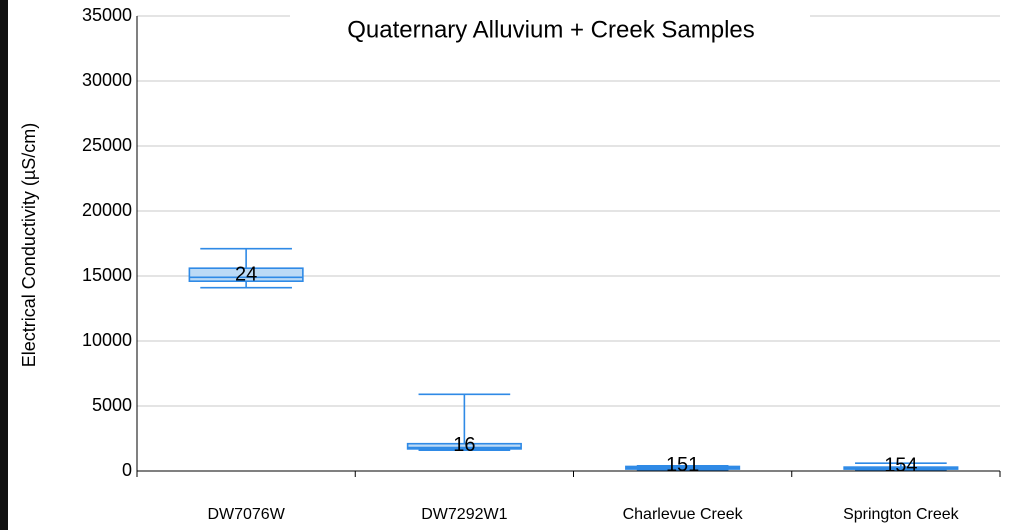 Image resolution: width=1018 pixels, height=530 pixels. What do you see at coordinates (4, 265) in the screenshot?
I see `left-edge` at bounding box center [4, 265].